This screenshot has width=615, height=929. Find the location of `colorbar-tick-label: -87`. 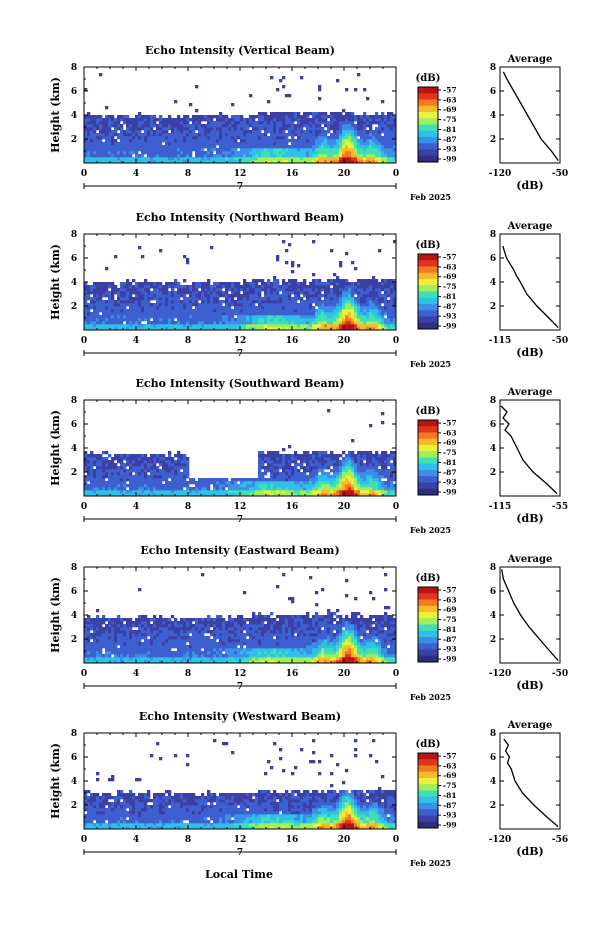

colorbar-tick-label: -87 is located at coordinates (450, 472).